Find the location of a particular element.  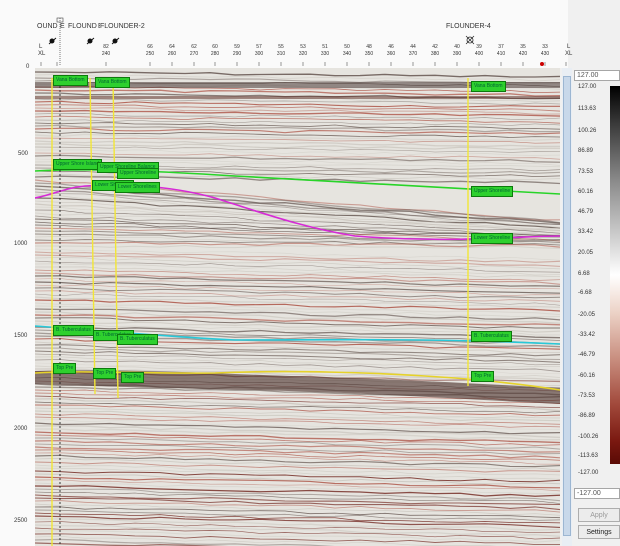

colorbar-tick: 33.42 is located at coordinates (586, 232).